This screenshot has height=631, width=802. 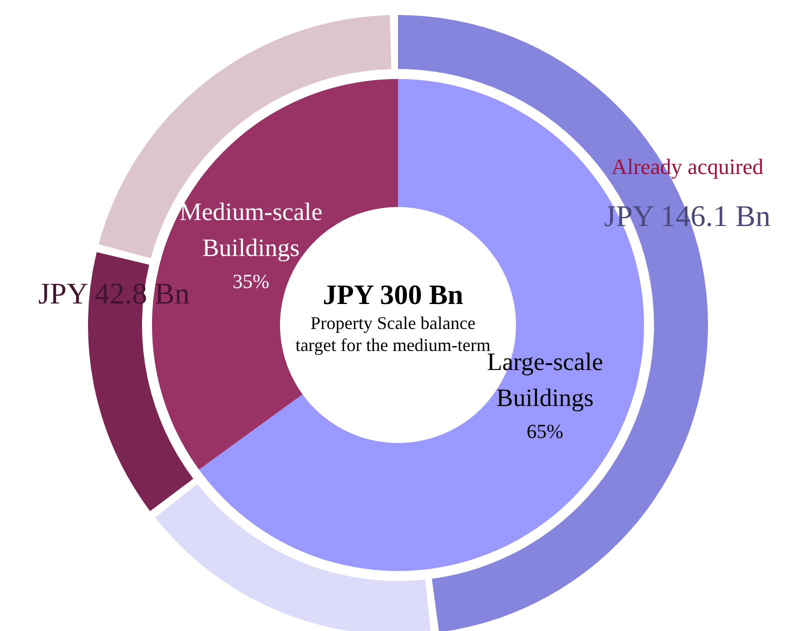 I want to click on data-label: 35%, so click(x=251, y=282).